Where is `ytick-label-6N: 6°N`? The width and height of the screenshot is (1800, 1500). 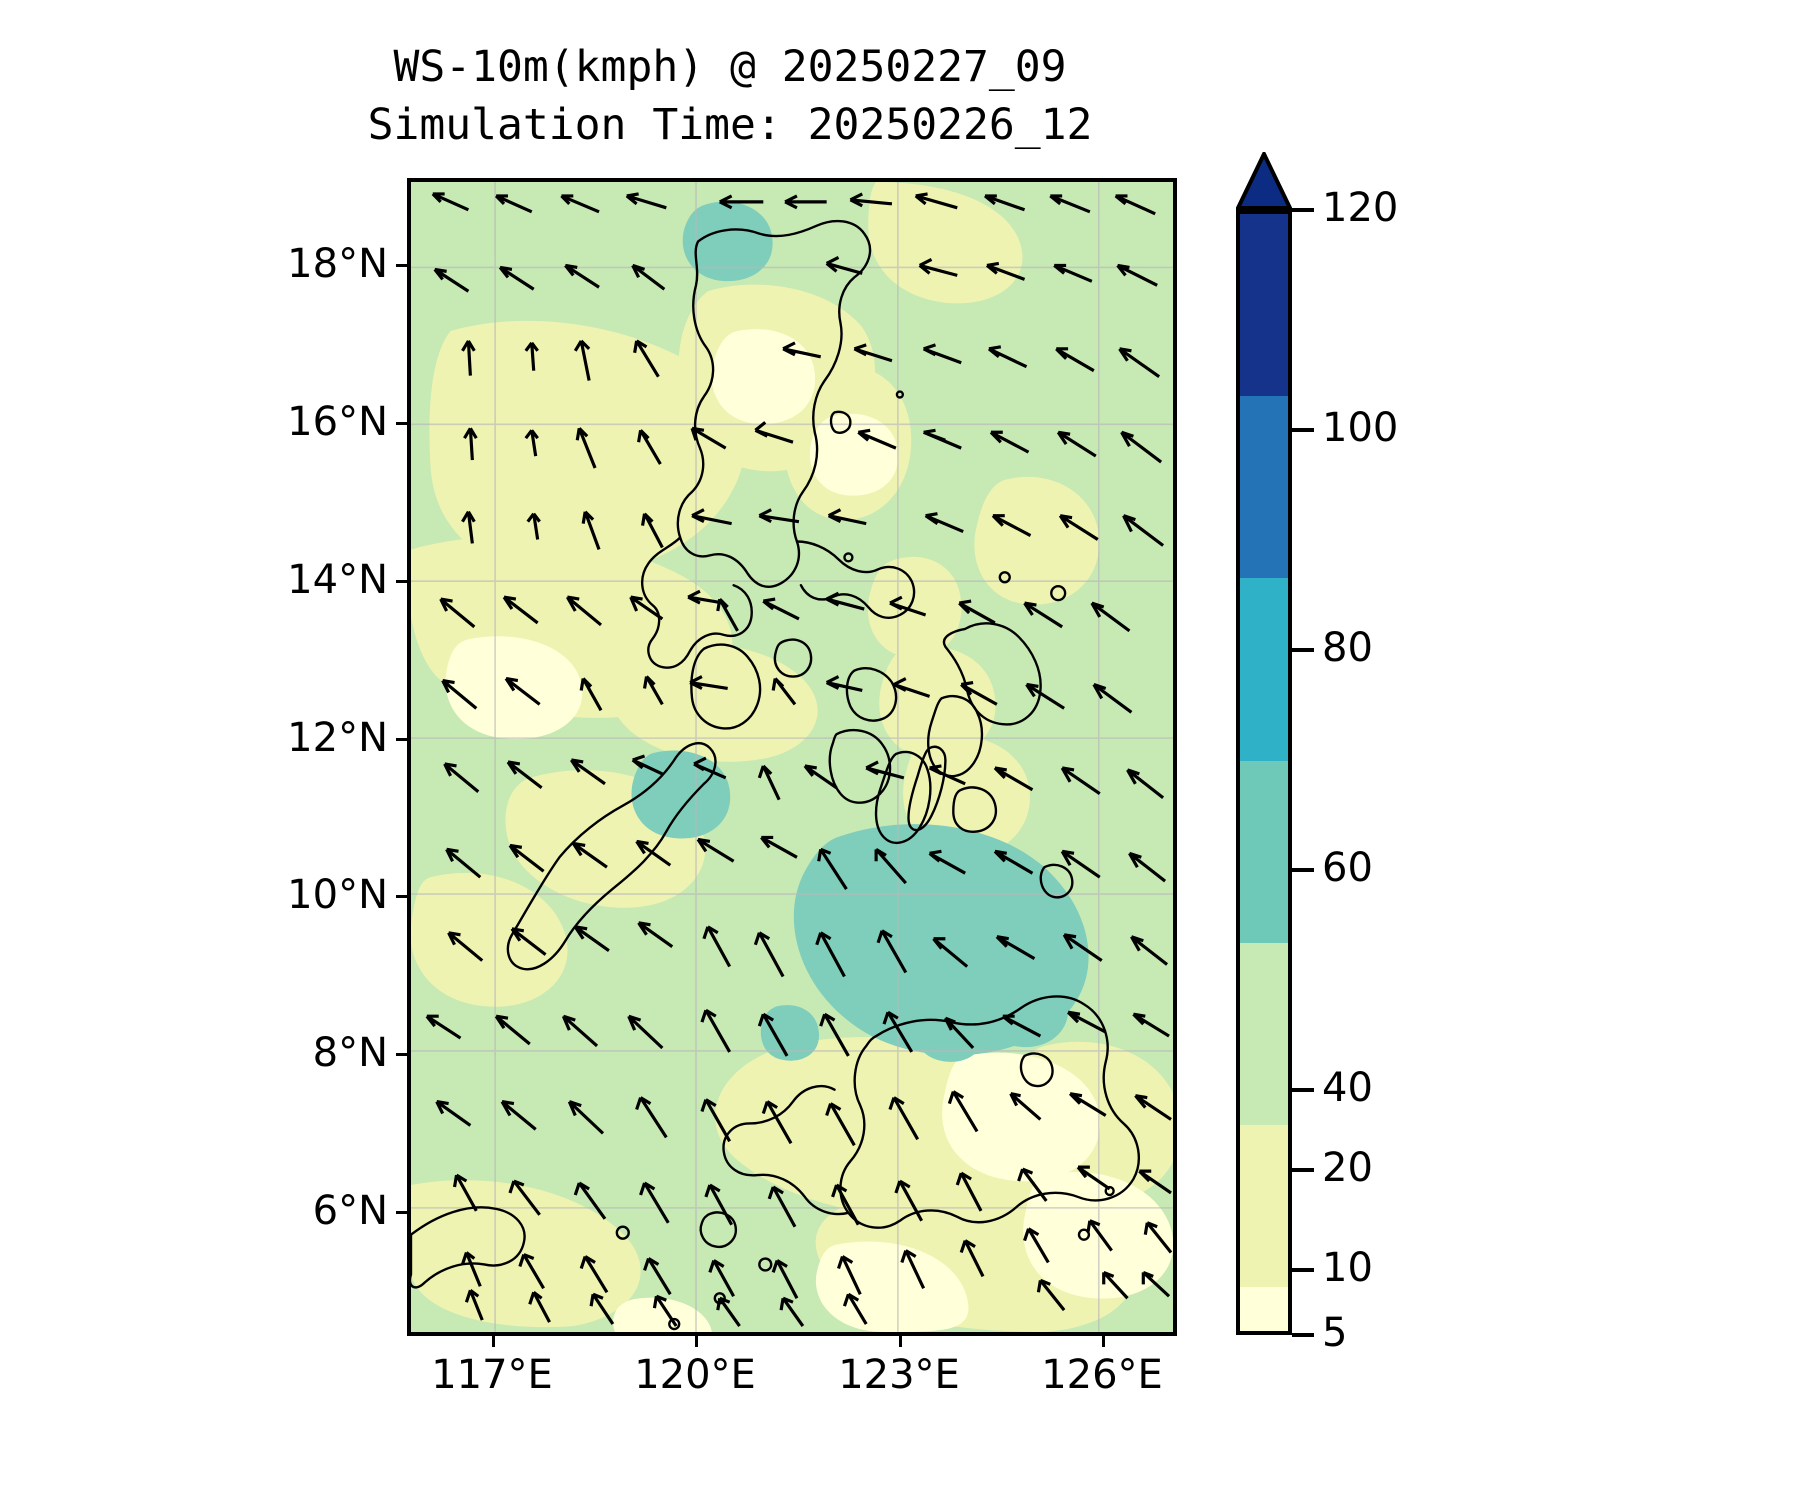 ytick-label-6N: 6°N is located at coordinates (350, 1211).